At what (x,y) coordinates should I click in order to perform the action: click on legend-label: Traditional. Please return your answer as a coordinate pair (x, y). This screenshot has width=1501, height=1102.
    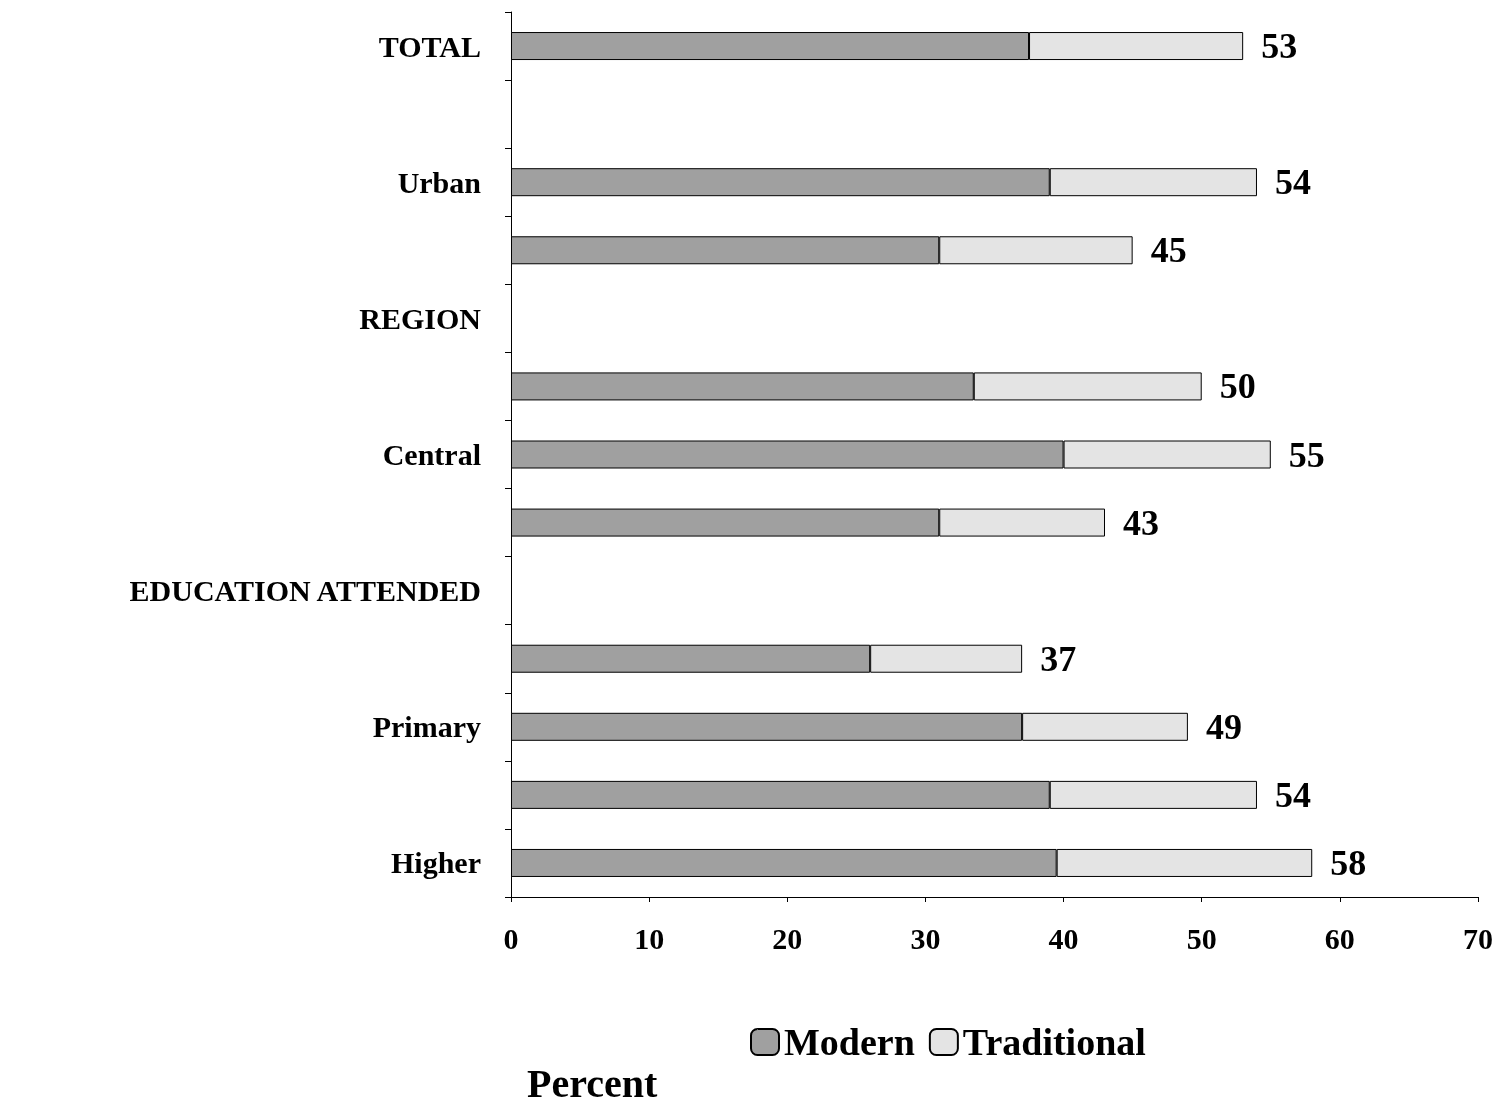
    Looking at the image, I should click on (1054, 1042).